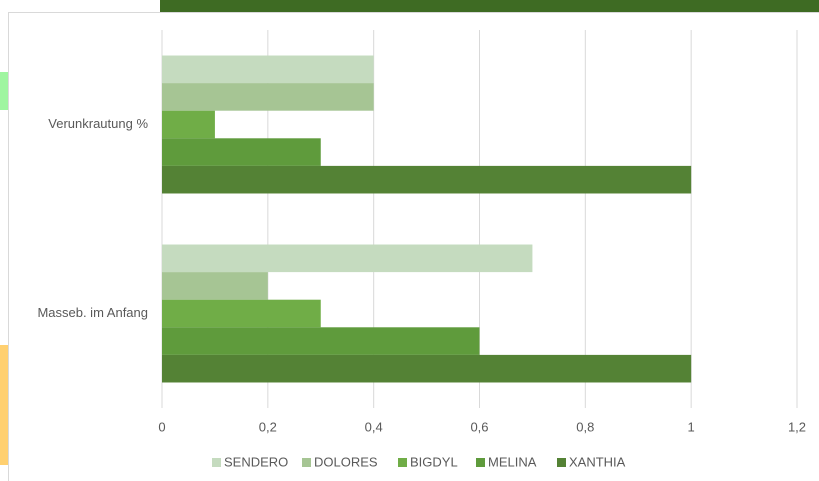  I want to click on x-tick-label: 0,6, so click(479, 426).